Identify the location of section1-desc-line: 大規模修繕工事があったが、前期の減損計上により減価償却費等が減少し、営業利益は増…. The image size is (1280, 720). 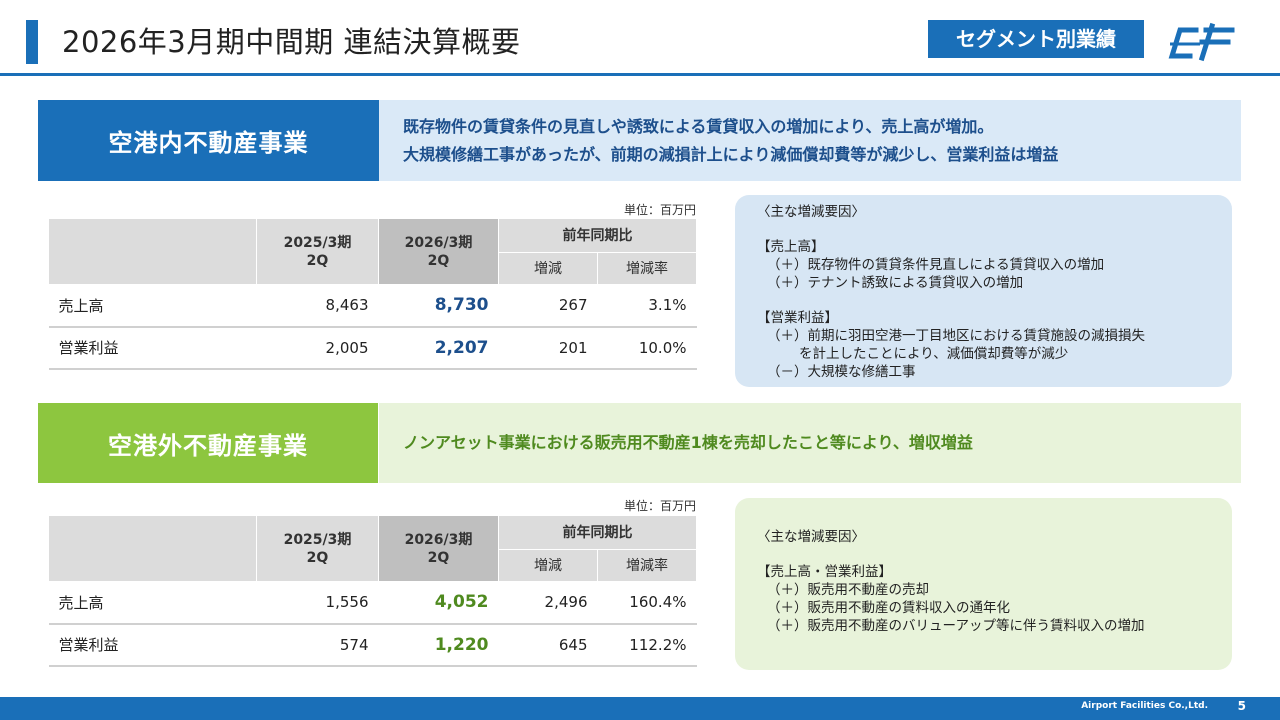
(731, 154).